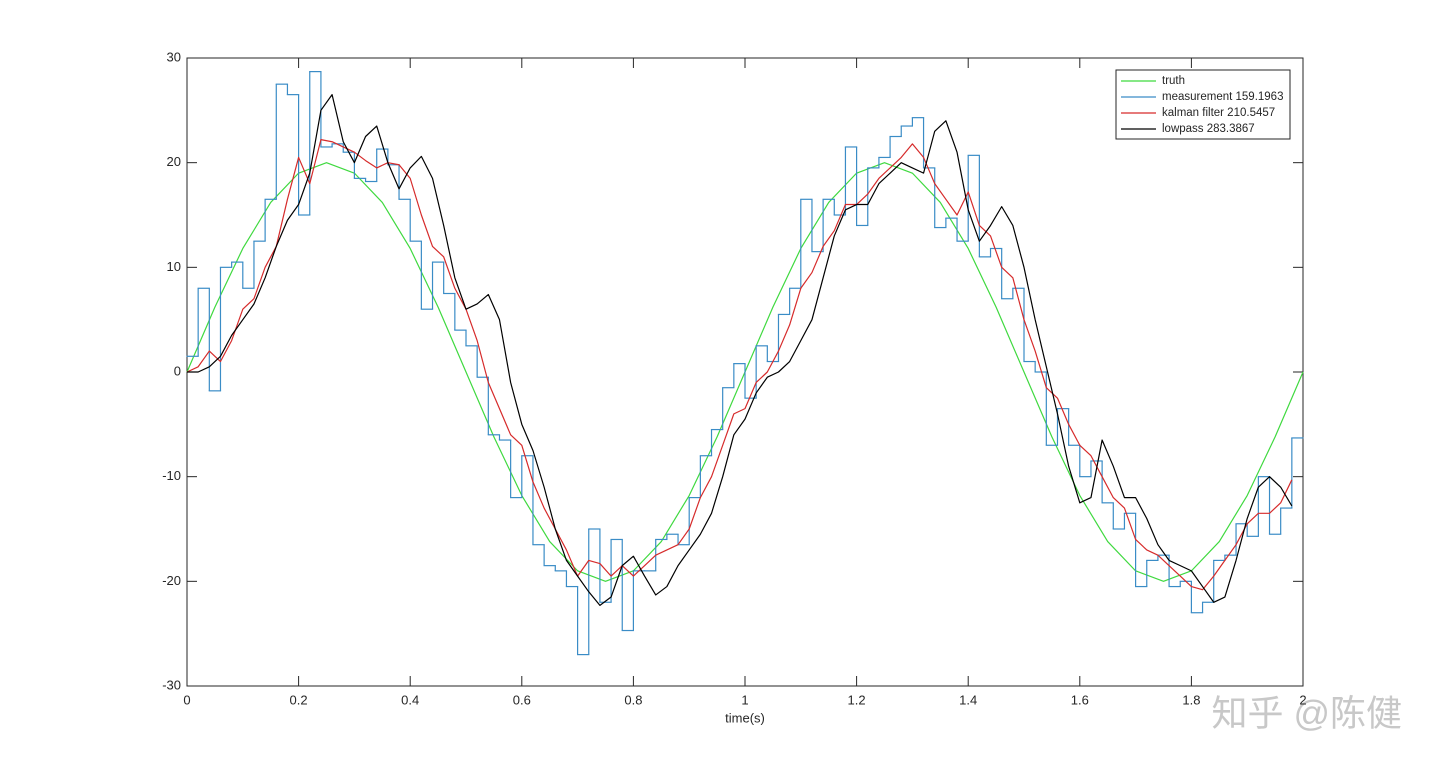 This screenshot has width=1440, height=772. I want to click on legend-label: measurement 159.1963, so click(1222, 97).